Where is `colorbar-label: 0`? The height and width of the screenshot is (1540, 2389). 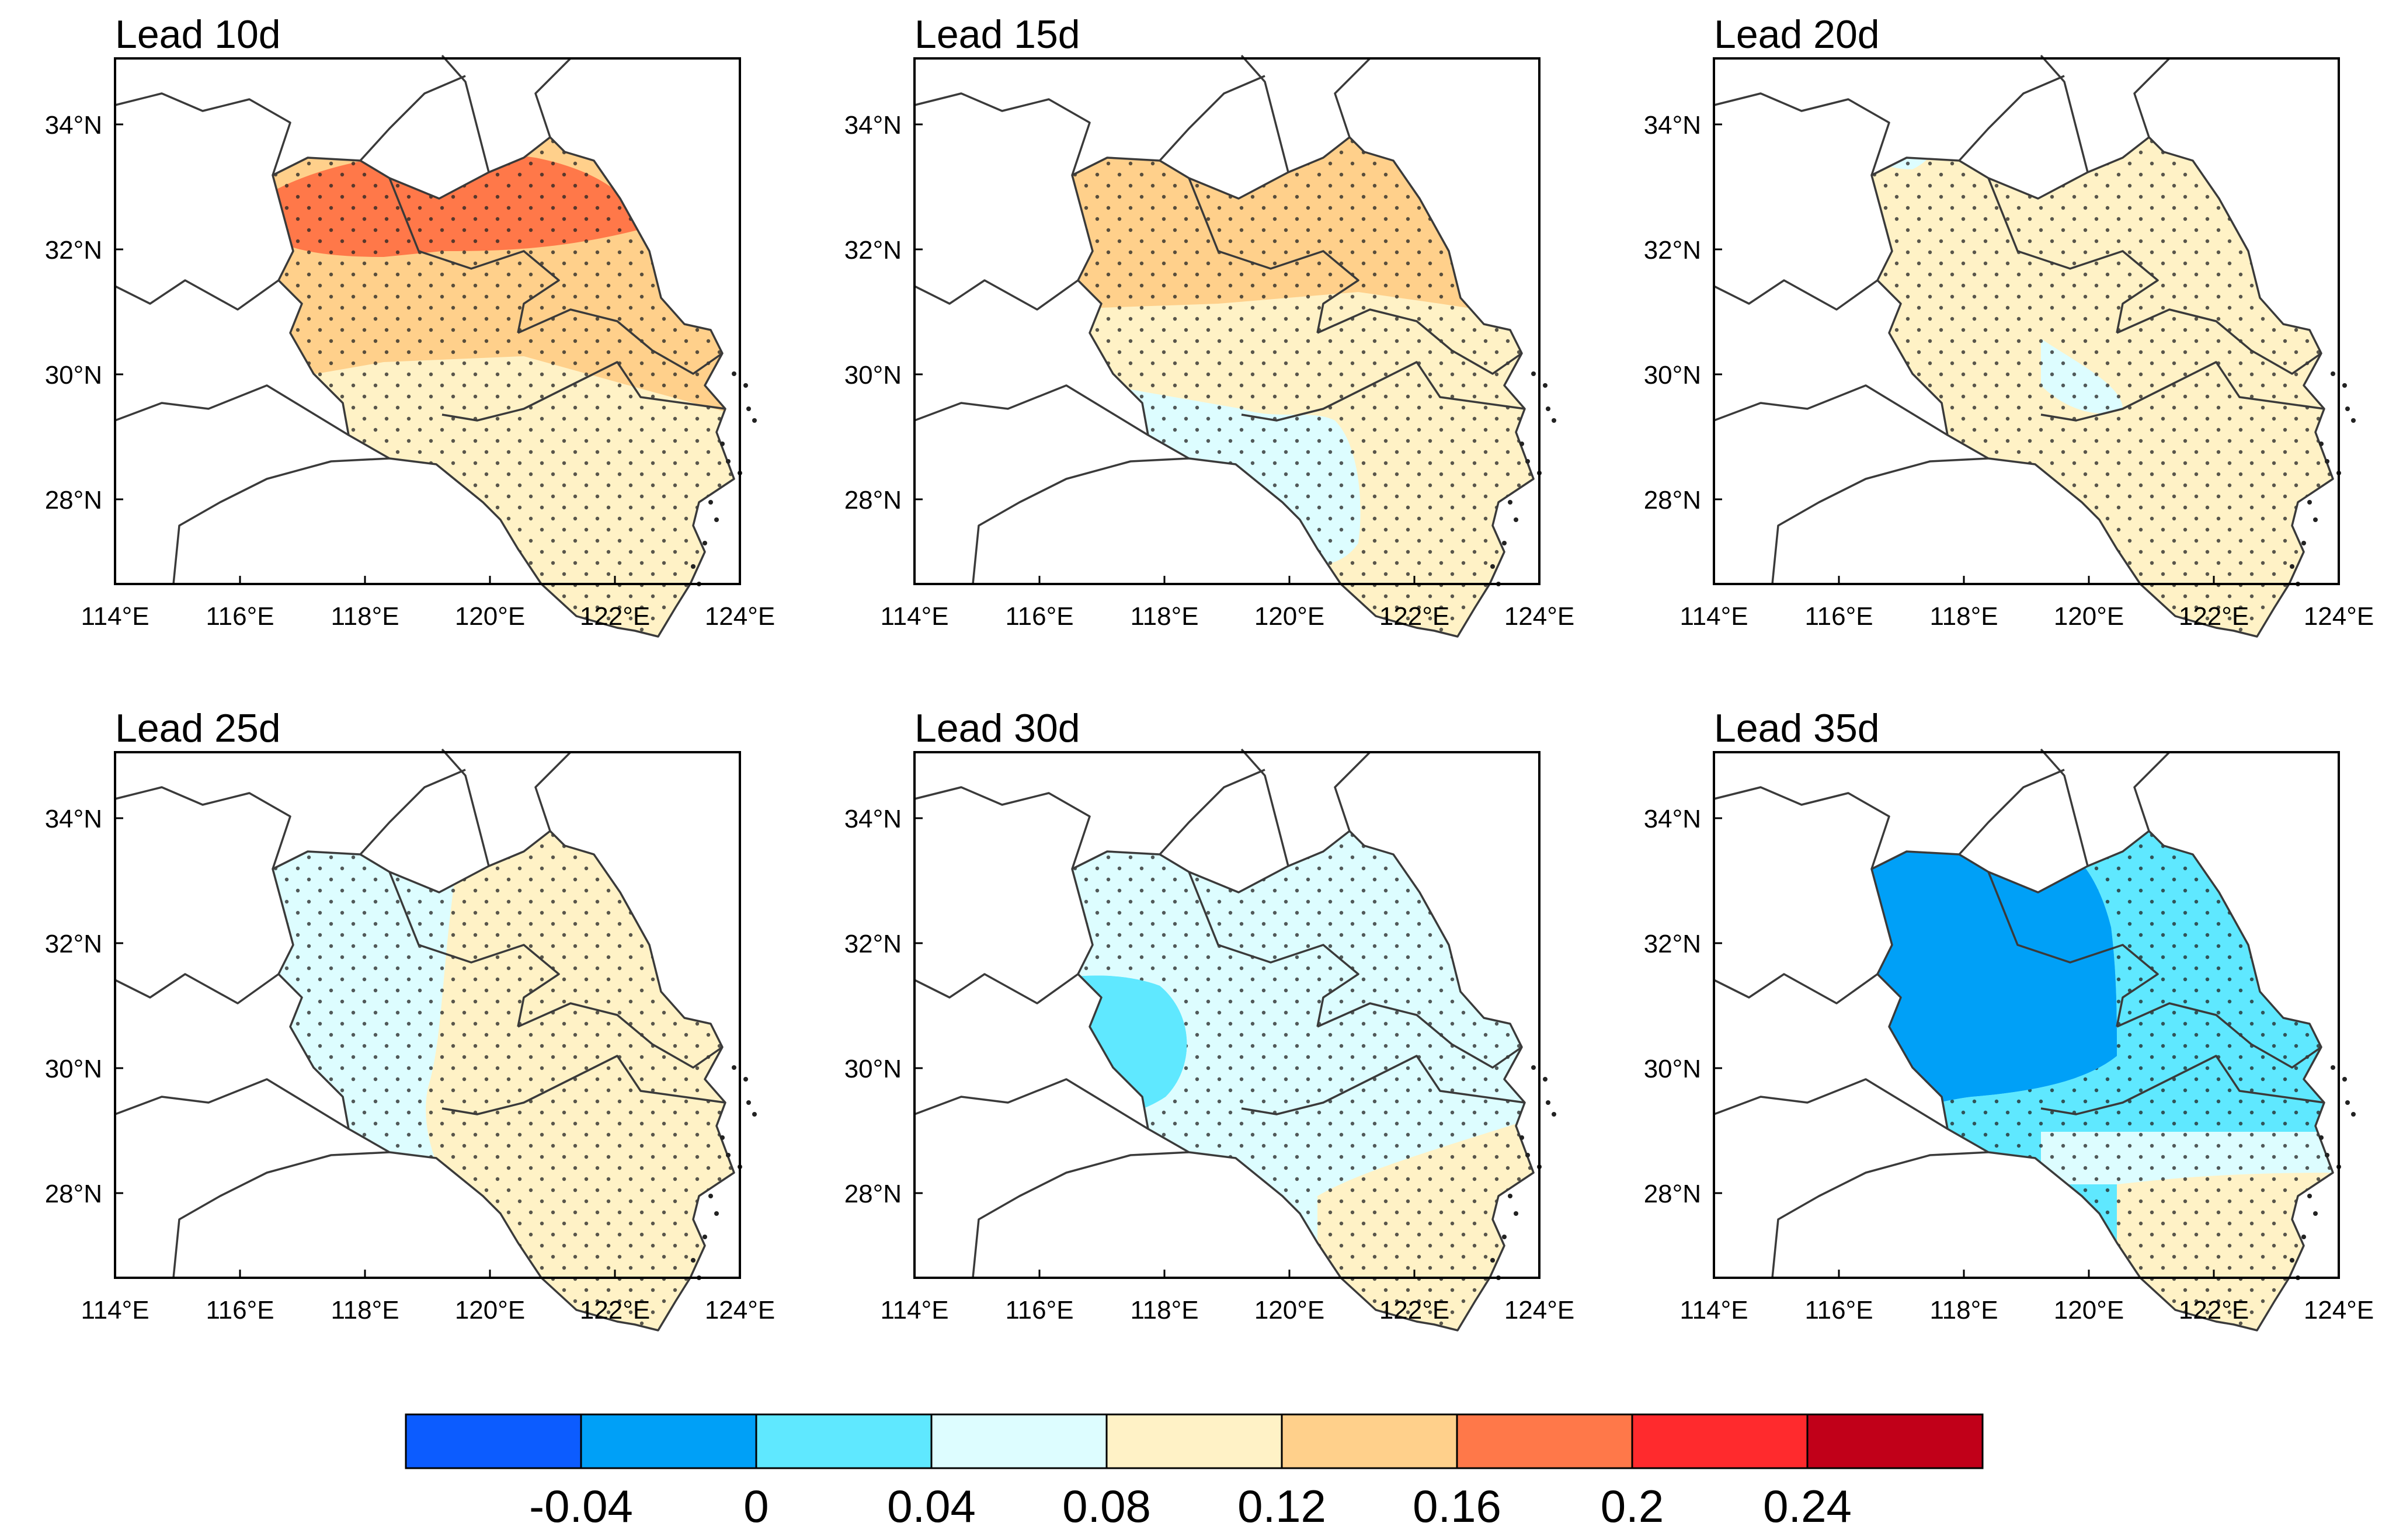
colorbar-label: 0 is located at coordinates (755, 1506).